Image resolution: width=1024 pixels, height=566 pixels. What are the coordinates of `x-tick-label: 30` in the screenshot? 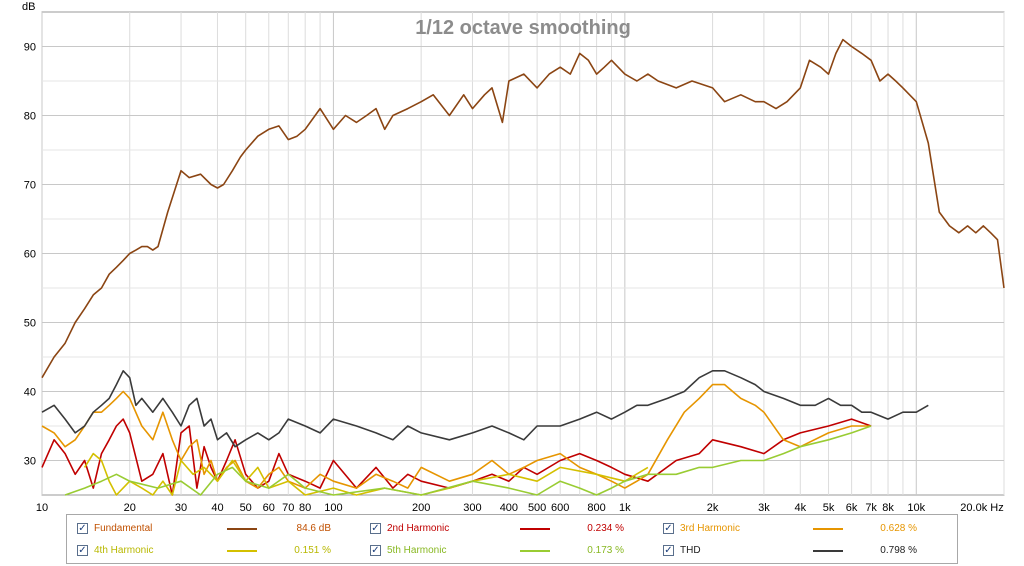 It's located at (181, 508).